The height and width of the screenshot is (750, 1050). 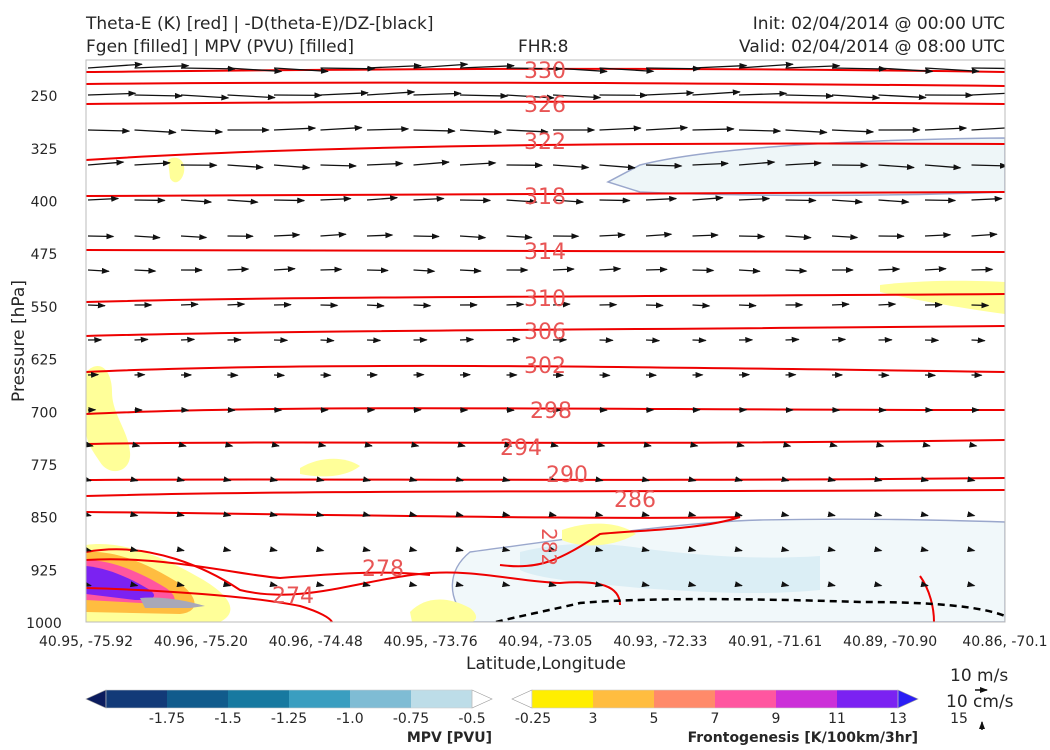 I want to click on contour-label-290: 290, so click(x=567, y=475).